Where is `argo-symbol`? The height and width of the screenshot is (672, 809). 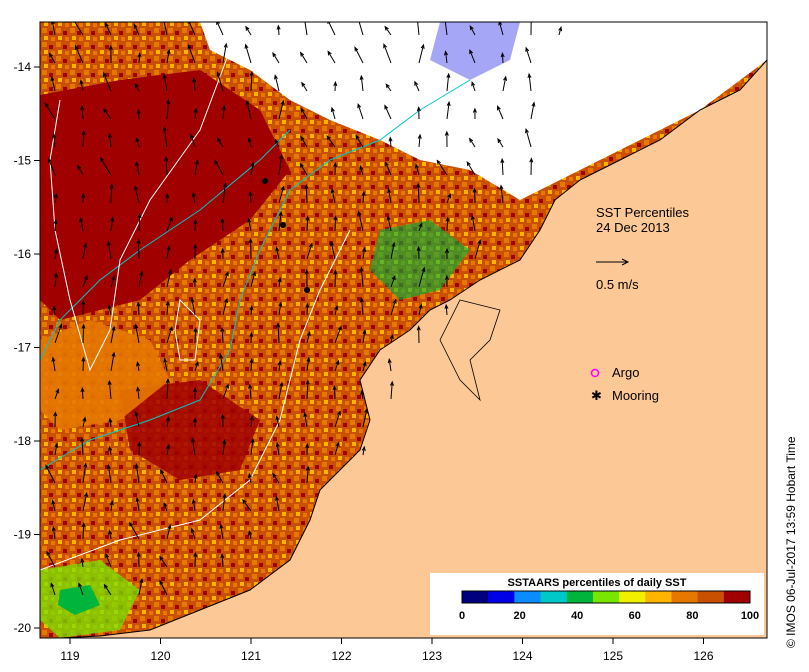 argo-symbol is located at coordinates (595, 373).